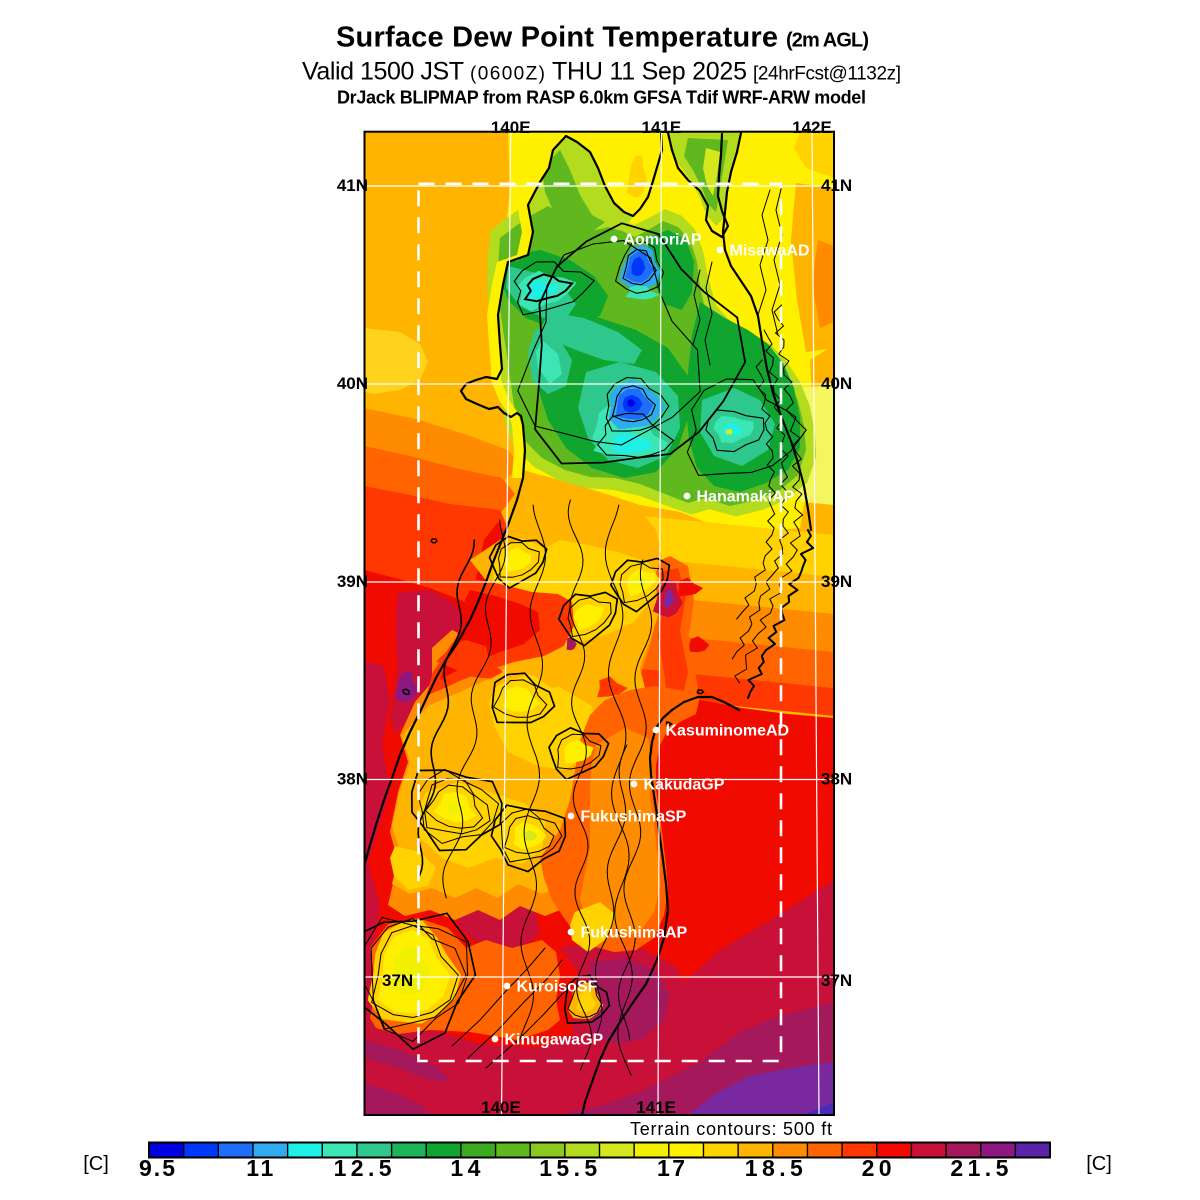  What do you see at coordinates (363, 1168) in the screenshot?
I see `svg-text: 12.5` at bounding box center [363, 1168].